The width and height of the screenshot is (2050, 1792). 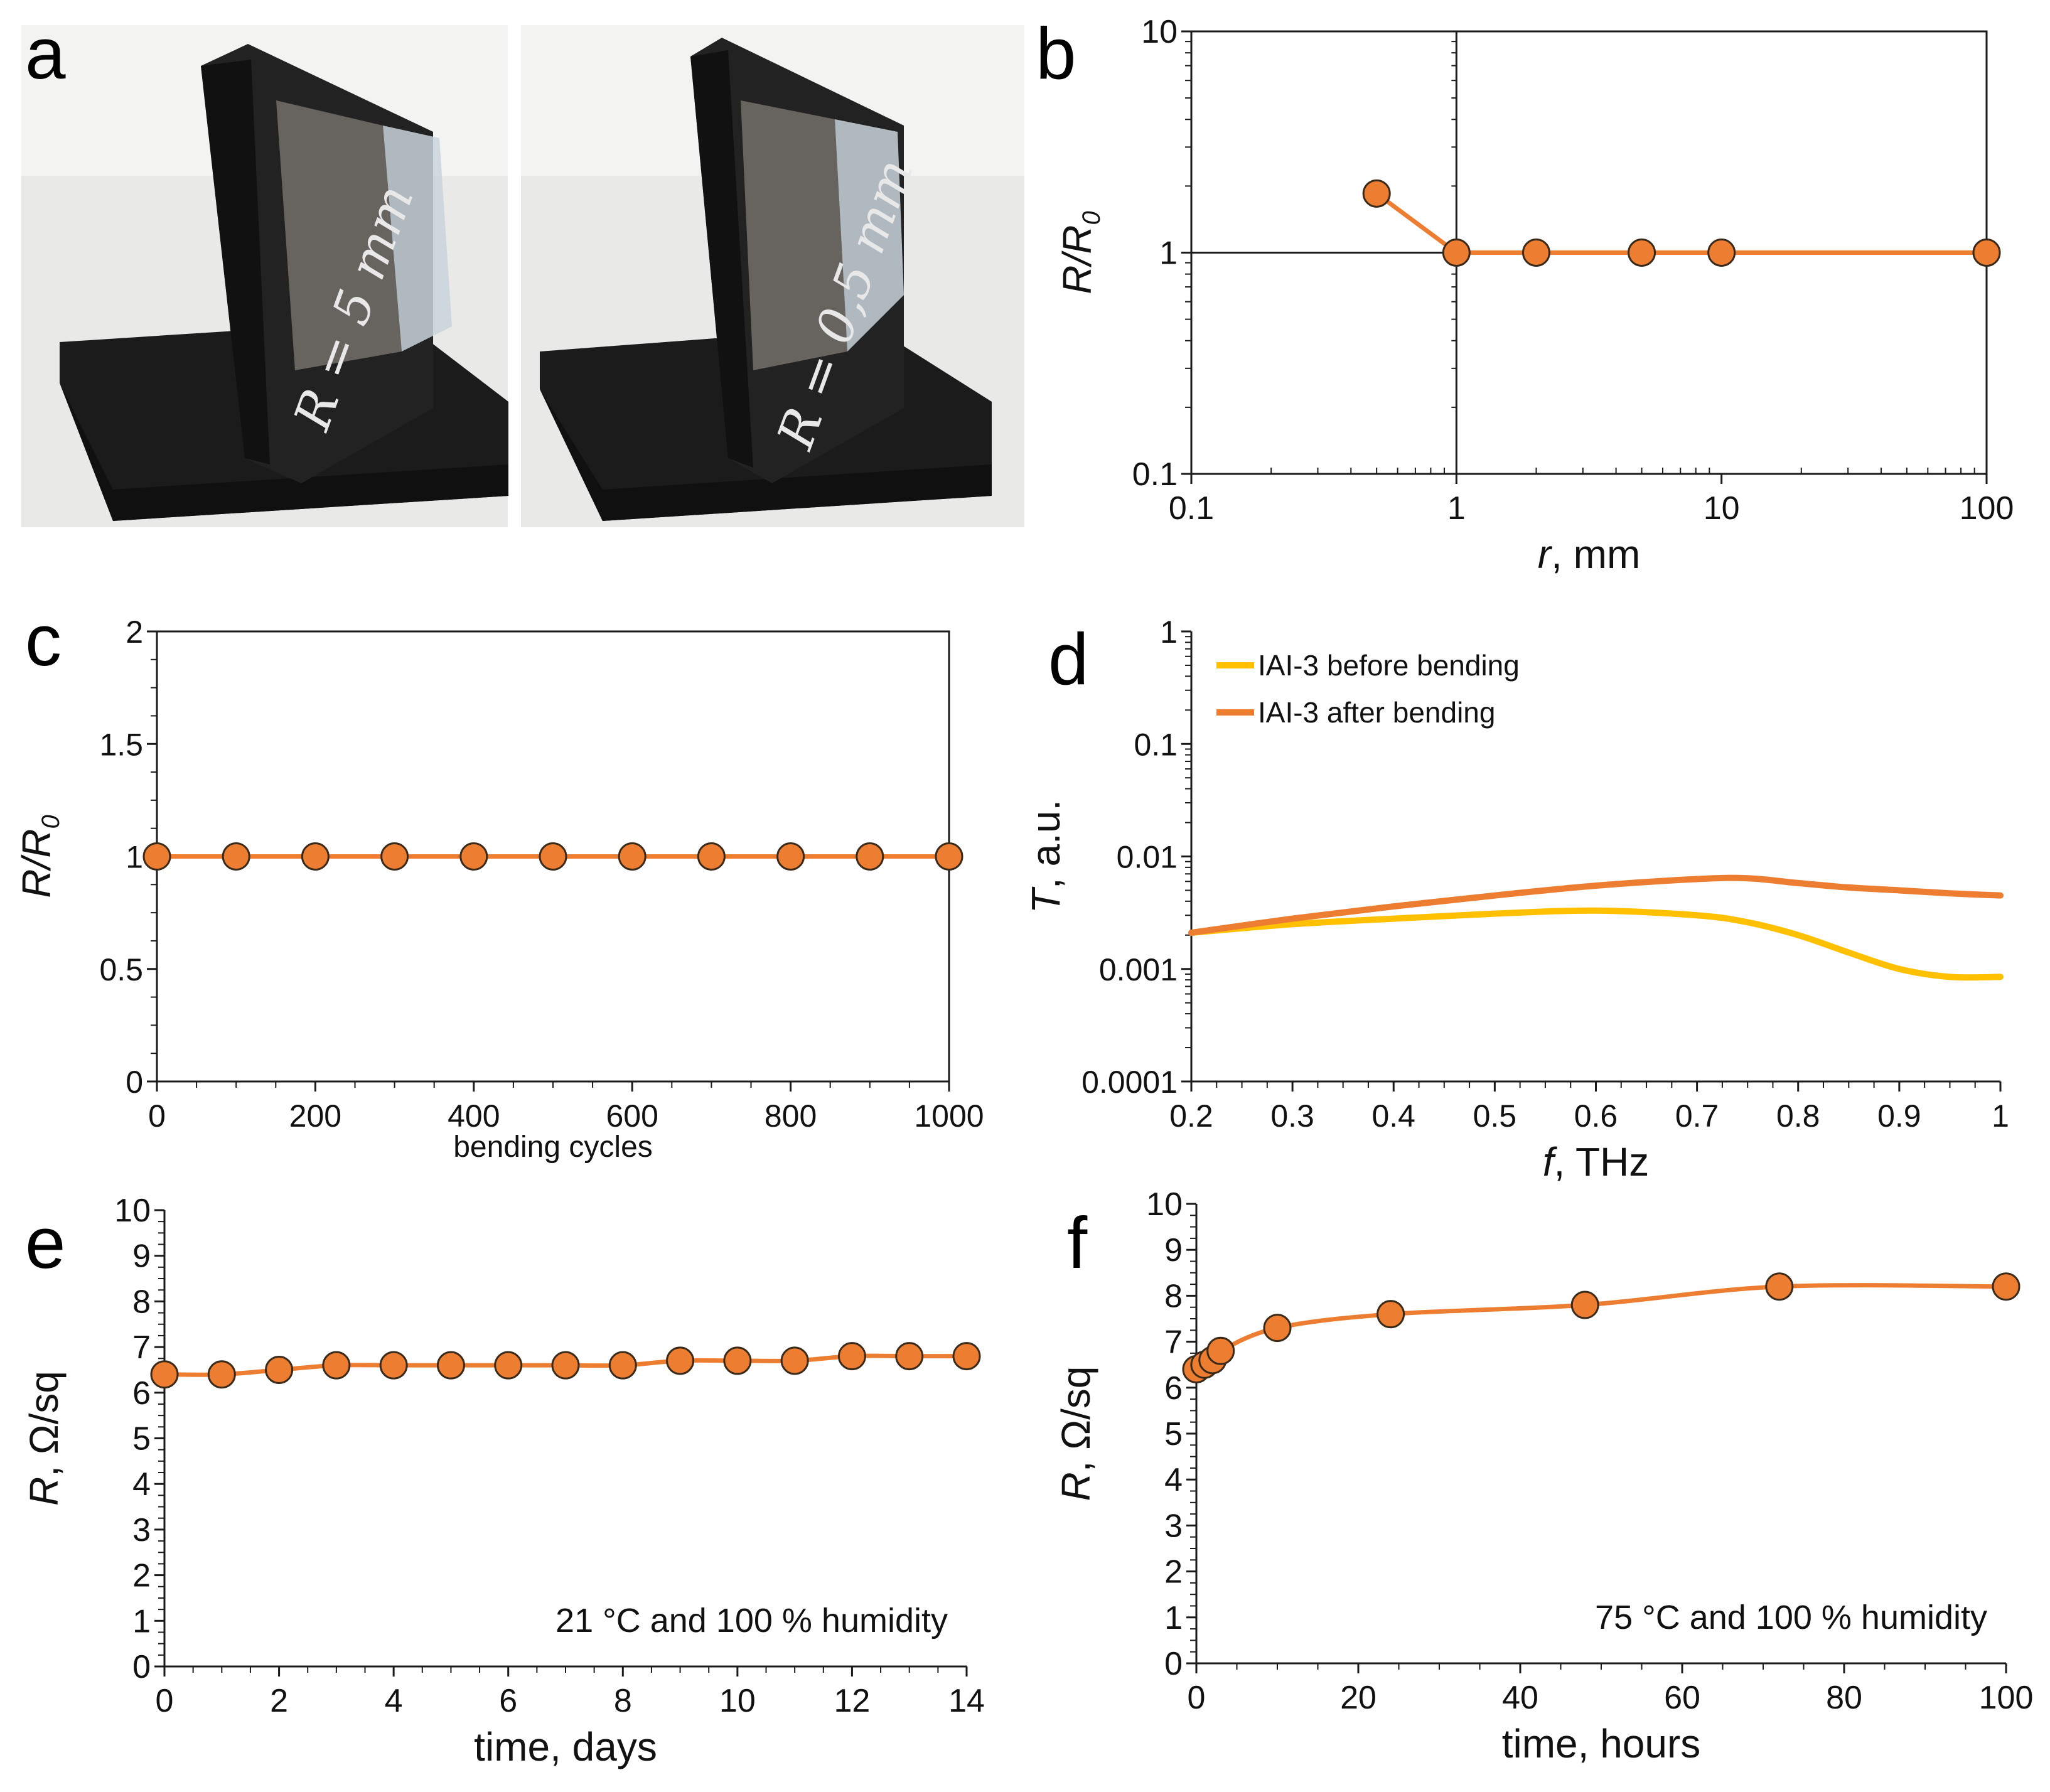 I want to click on x-tick-label-f: 60, so click(x=1682, y=1698).